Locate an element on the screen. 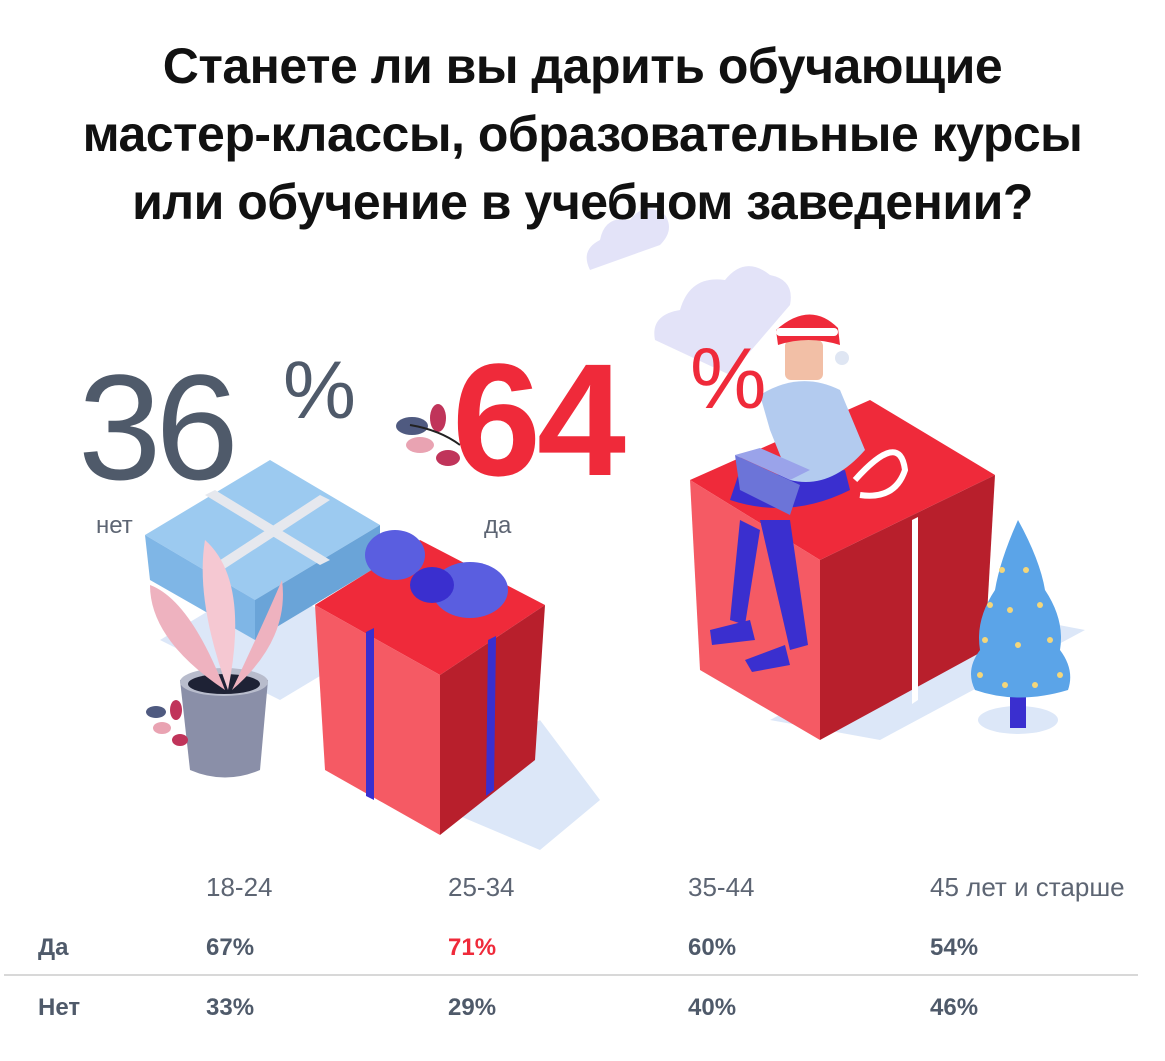 This screenshot has height=1061, width=1165. table-cell: 40% is located at coordinates (712, 1007).